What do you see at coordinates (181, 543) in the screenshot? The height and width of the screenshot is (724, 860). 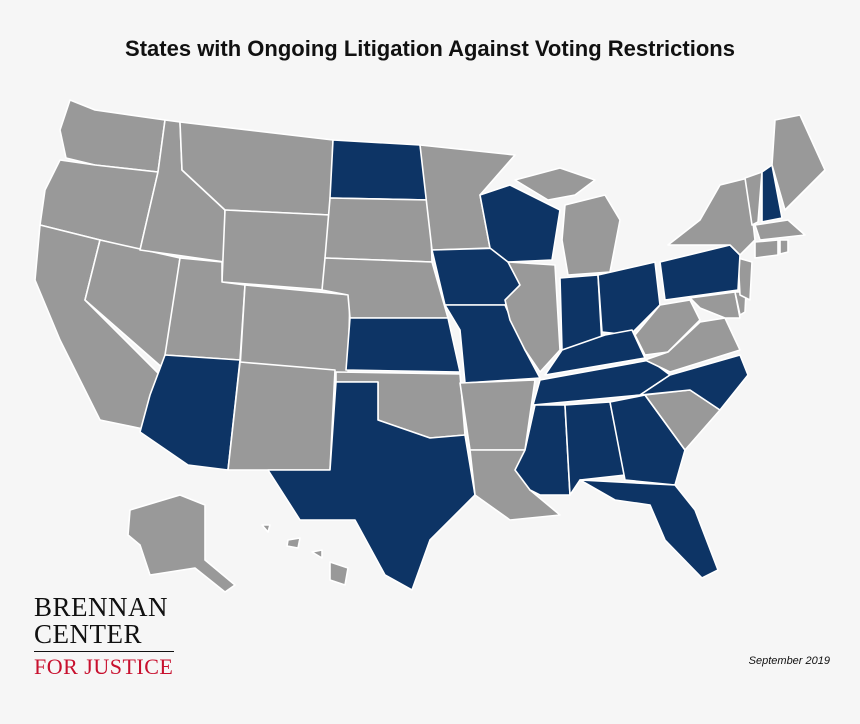 I see `state-alaska` at bounding box center [181, 543].